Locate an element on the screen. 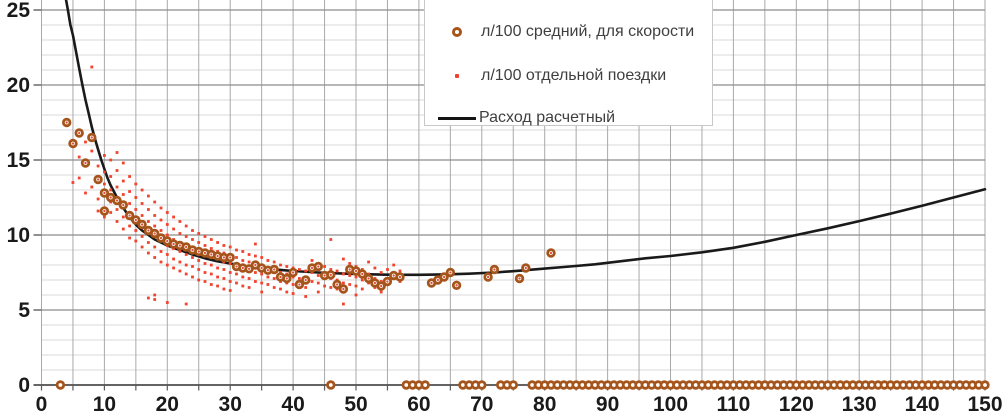  ring-marker-icon is located at coordinates (457, 32).